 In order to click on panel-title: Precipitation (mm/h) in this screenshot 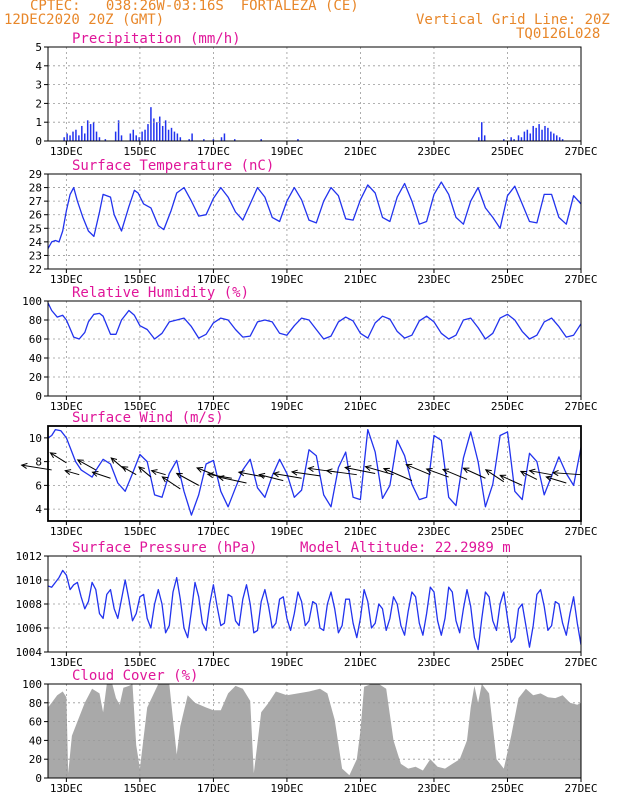, I will do `click(156, 39)`.